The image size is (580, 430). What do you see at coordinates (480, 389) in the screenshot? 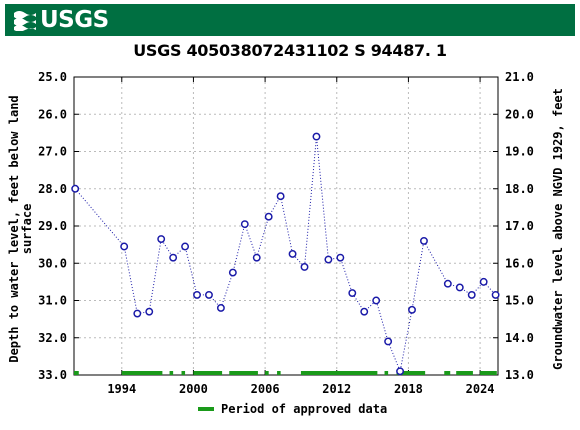
I see `x-tick-label: 2024` at bounding box center [480, 389].